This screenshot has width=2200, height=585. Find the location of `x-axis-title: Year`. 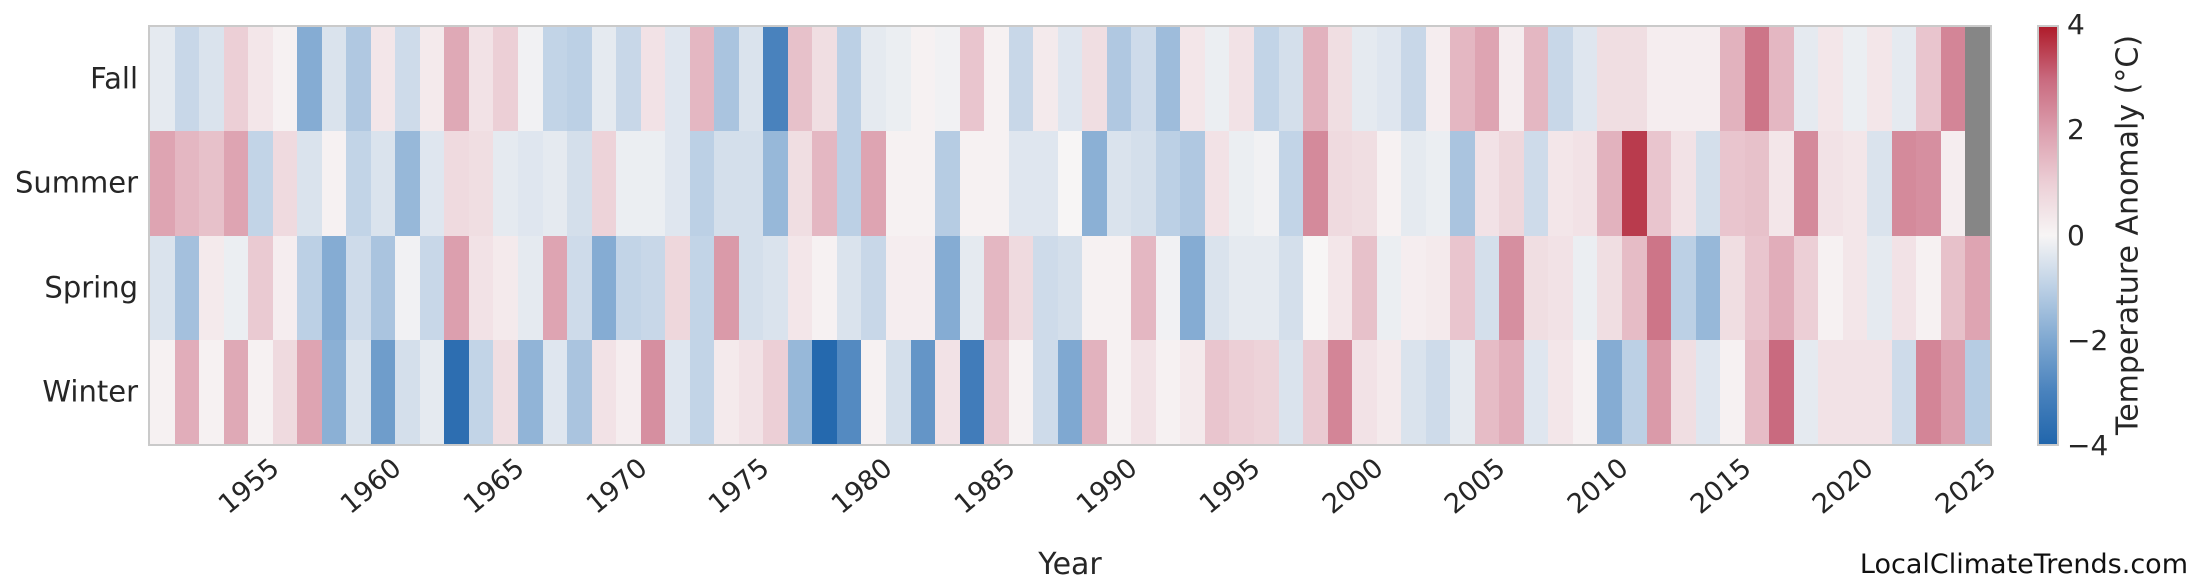

x-axis-title: Year is located at coordinates (1070, 564).